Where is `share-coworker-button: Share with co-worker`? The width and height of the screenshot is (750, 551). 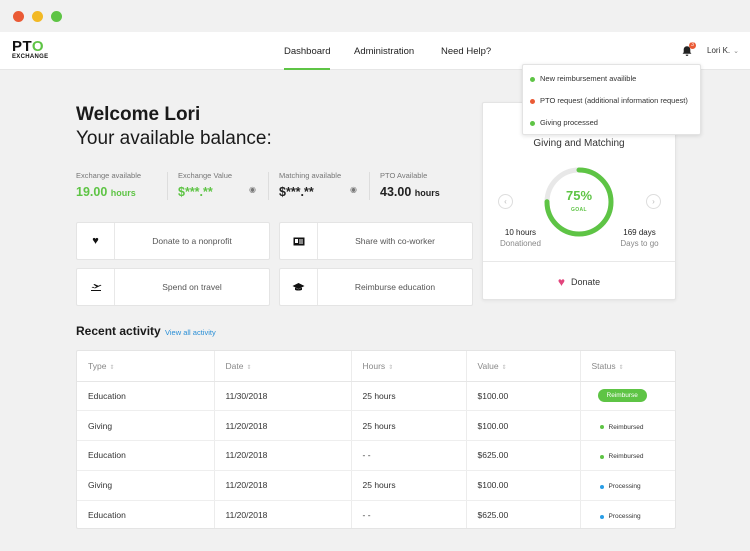 share-coworker-button: Share with co-worker is located at coordinates (376, 241).